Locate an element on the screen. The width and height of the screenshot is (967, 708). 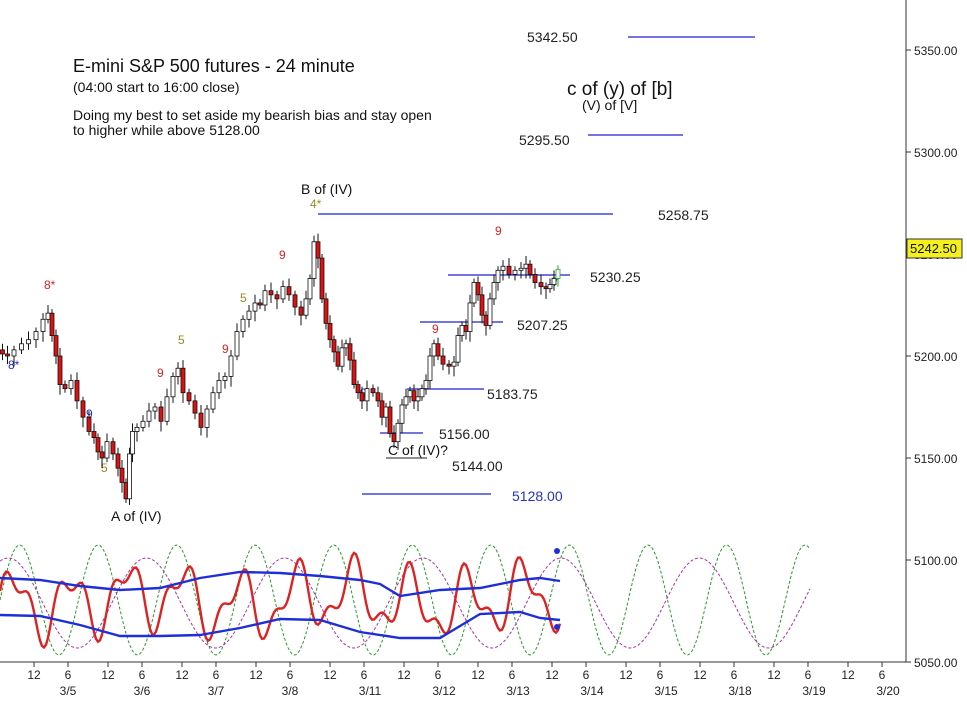
level-label-5295: 5295.50 is located at coordinates (544, 140).